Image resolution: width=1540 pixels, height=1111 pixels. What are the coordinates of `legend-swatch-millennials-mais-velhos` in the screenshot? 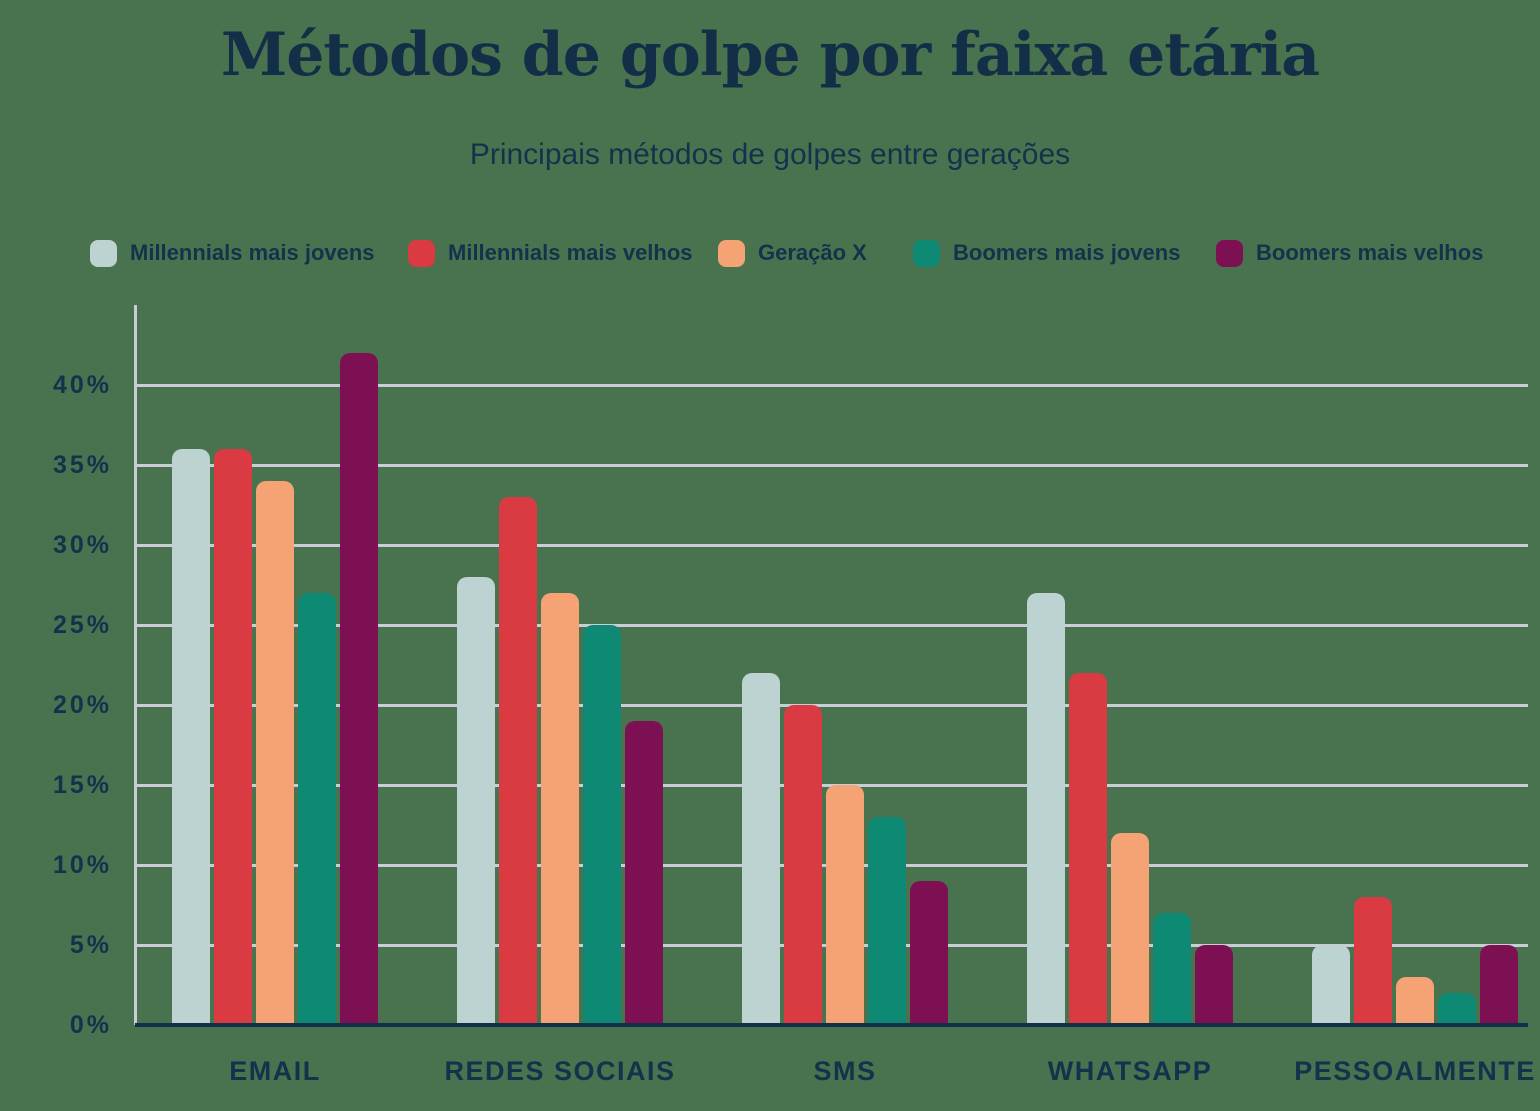 It's located at (421, 253).